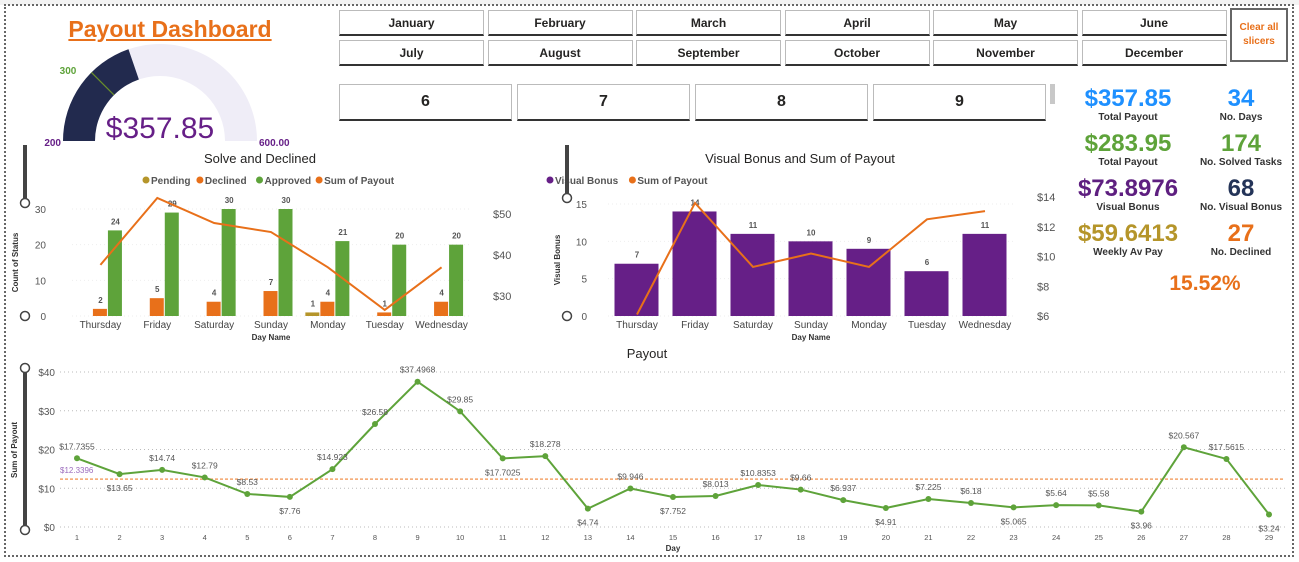 Image resolution: width=1299 pixels, height=562 pixels. What do you see at coordinates (857, 53) in the screenshot?
I see `month-slicer-october: October` at bounding box center [857, 53].